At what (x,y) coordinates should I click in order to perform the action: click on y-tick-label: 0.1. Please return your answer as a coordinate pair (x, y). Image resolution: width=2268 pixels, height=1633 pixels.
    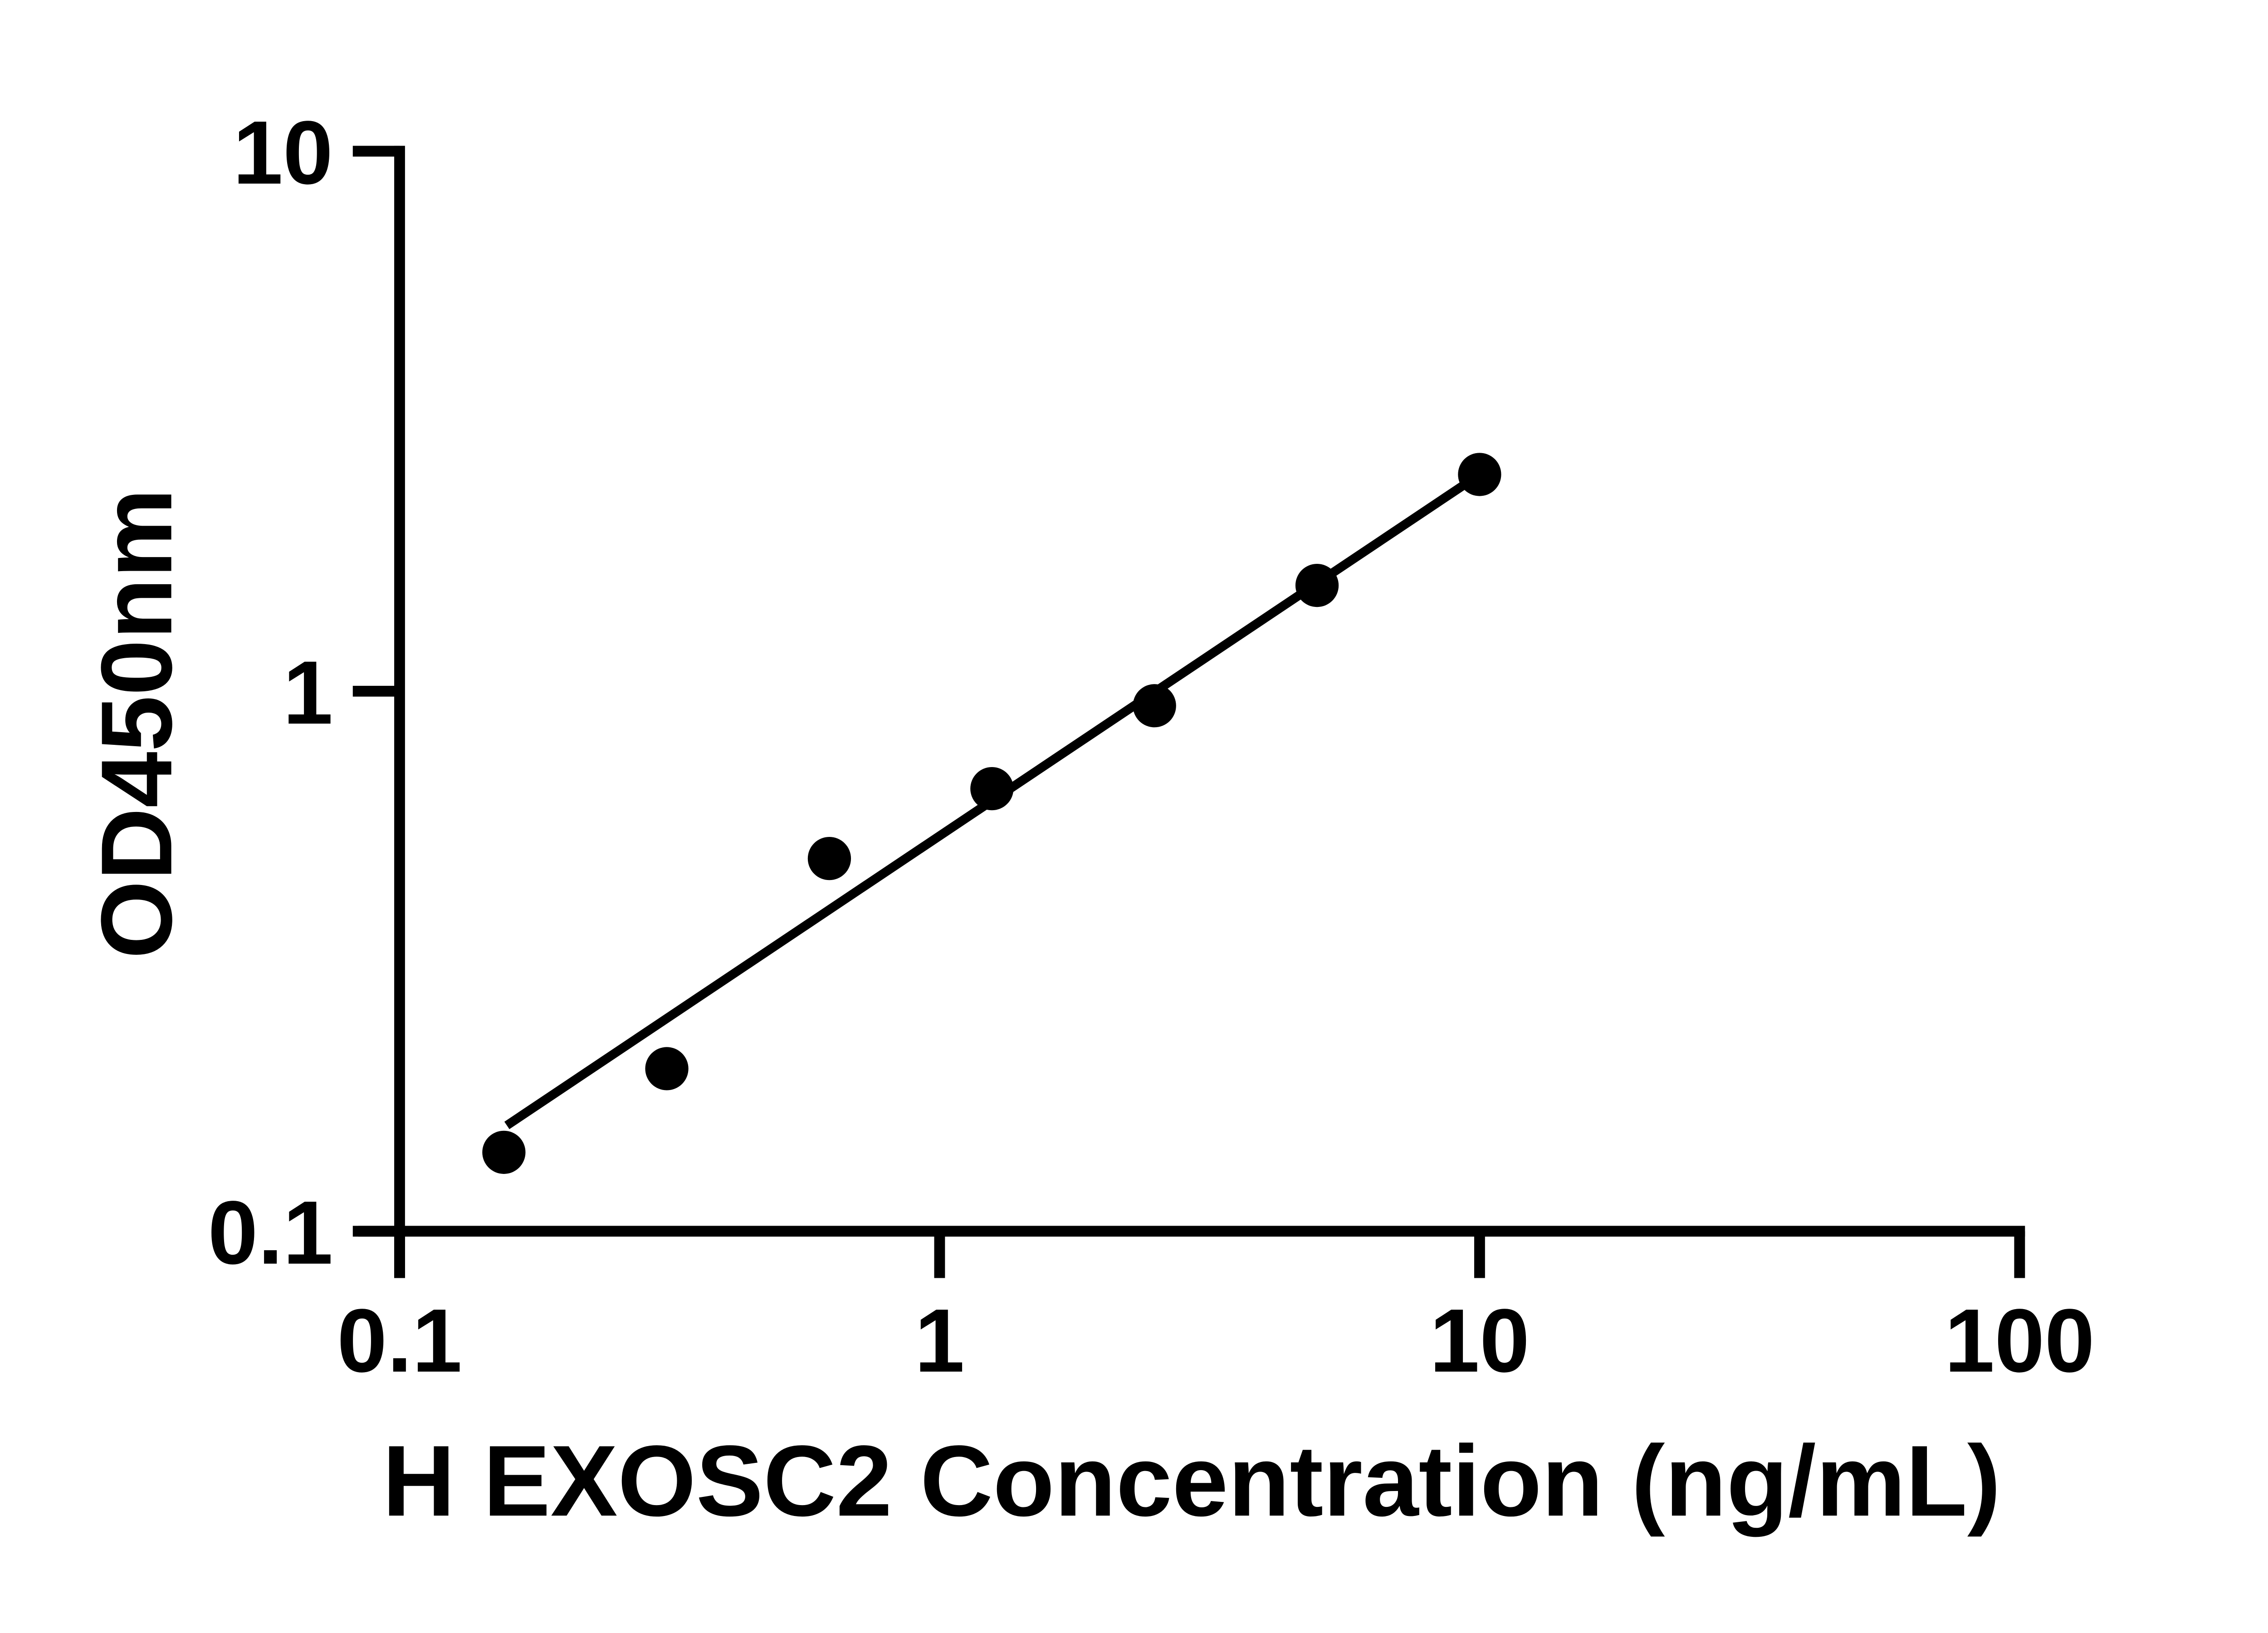
    Looking at the image, I should click on (270, 1233).